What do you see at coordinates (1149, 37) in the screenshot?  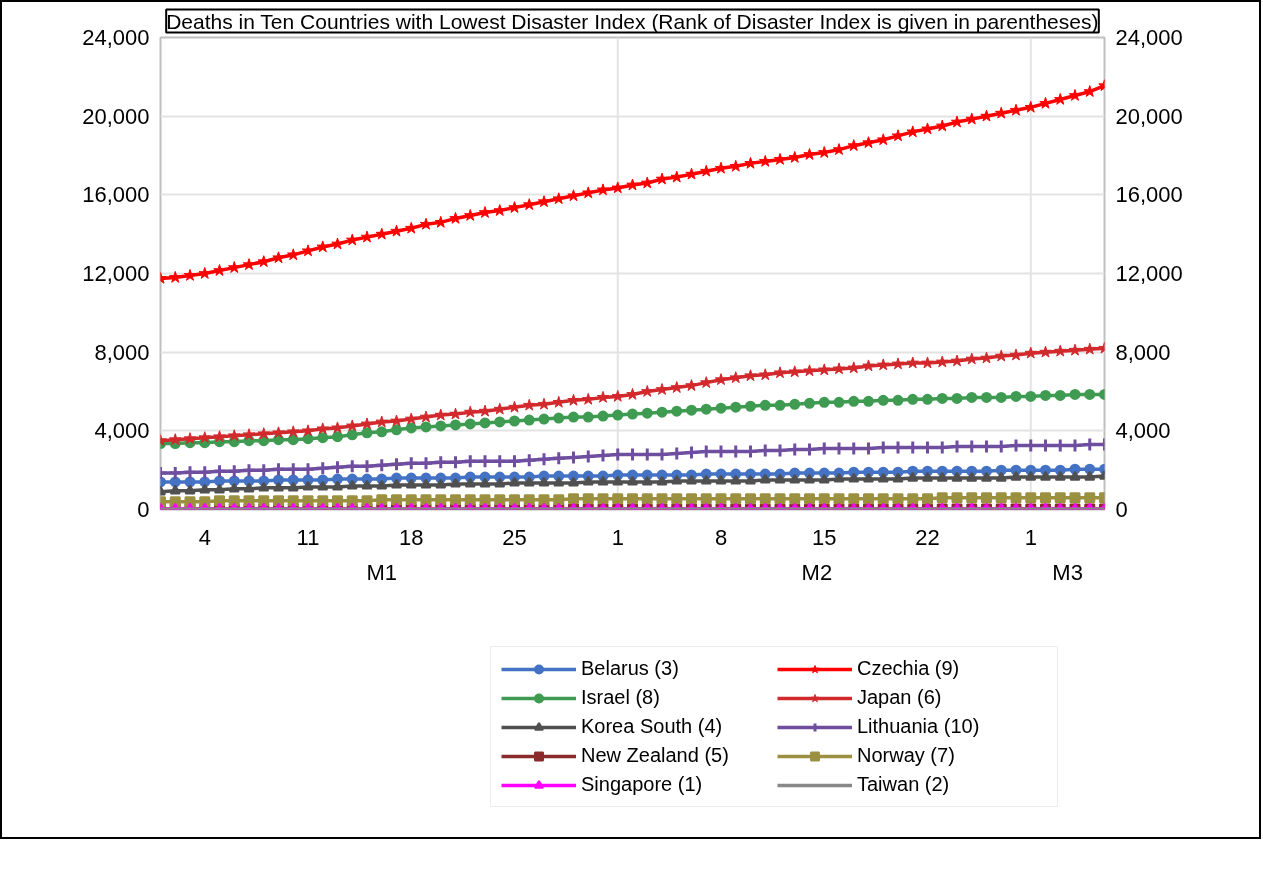 I see `y2-tick-label: 24,000` at bounding box center [1149, 37].